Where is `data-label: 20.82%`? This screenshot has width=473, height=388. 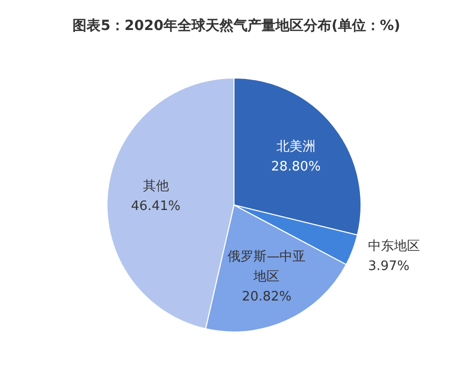 data-label: 20.82% is located at coordinates (267, 297).